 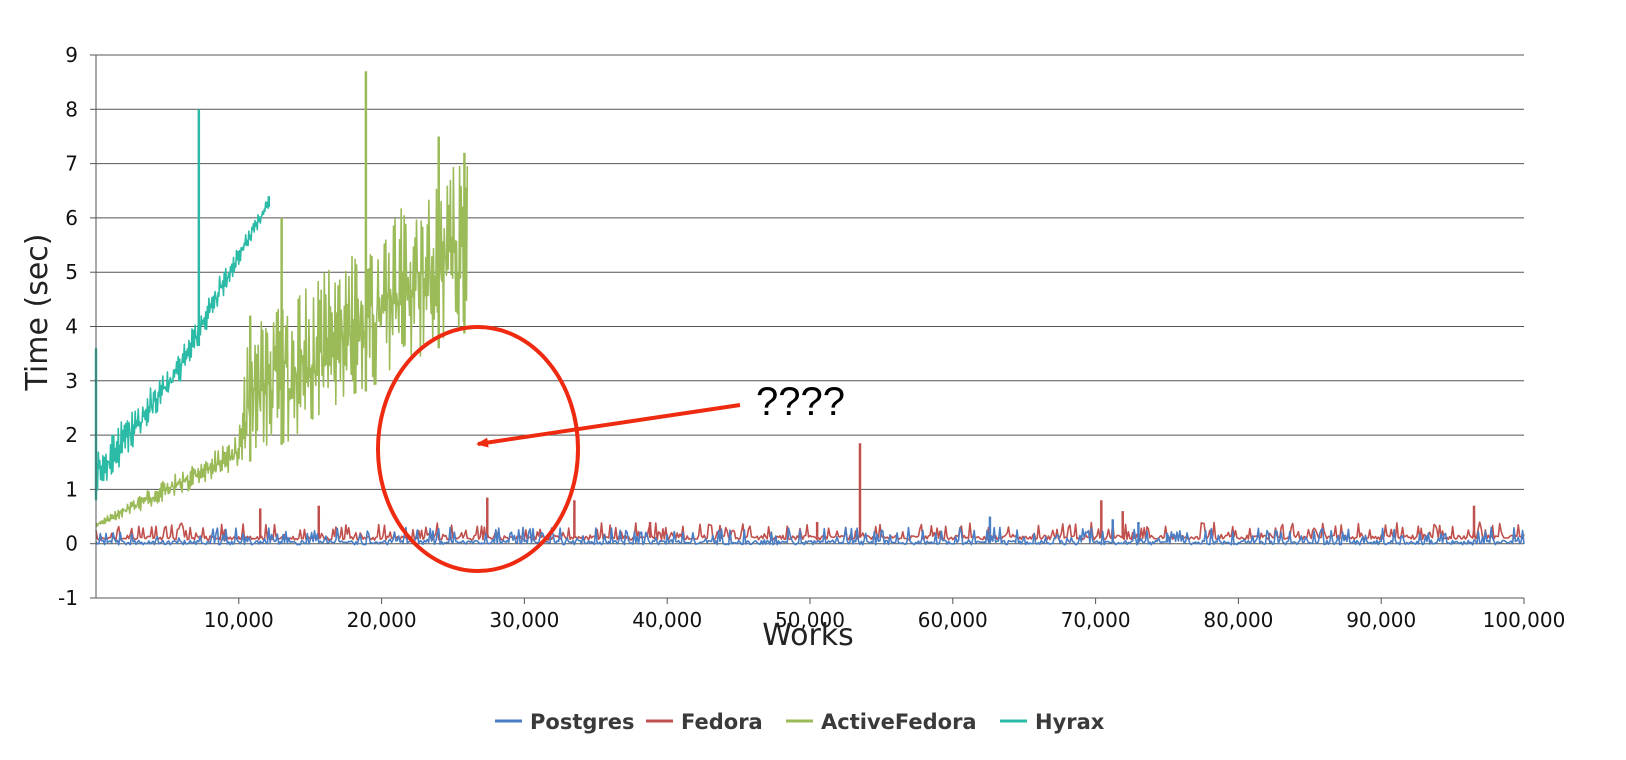 I want to click on legend-label: ActiveFedora, so click(x=899, y=722).